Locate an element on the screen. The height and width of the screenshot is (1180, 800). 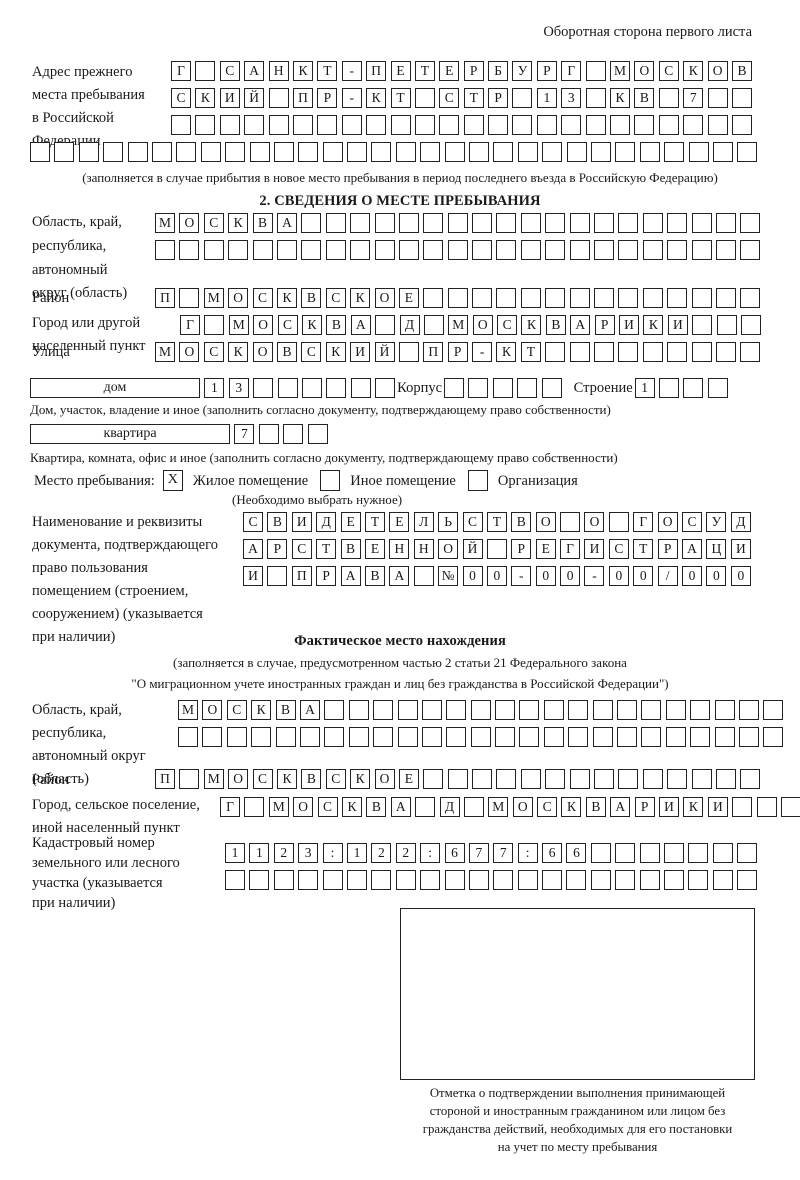
actual-city-cell: К is located at coordinates (351, 807).